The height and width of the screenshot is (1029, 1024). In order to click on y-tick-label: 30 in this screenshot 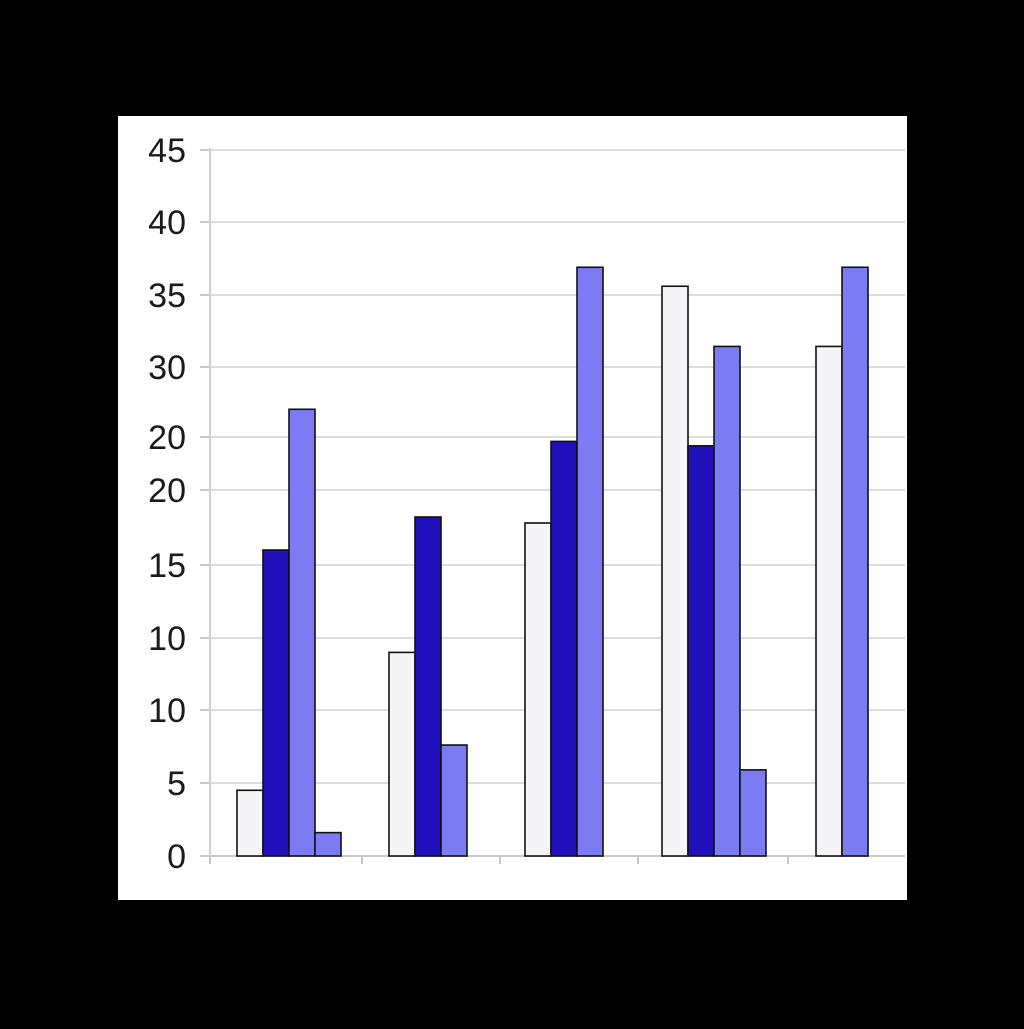, I will do `click(167, 368)`.